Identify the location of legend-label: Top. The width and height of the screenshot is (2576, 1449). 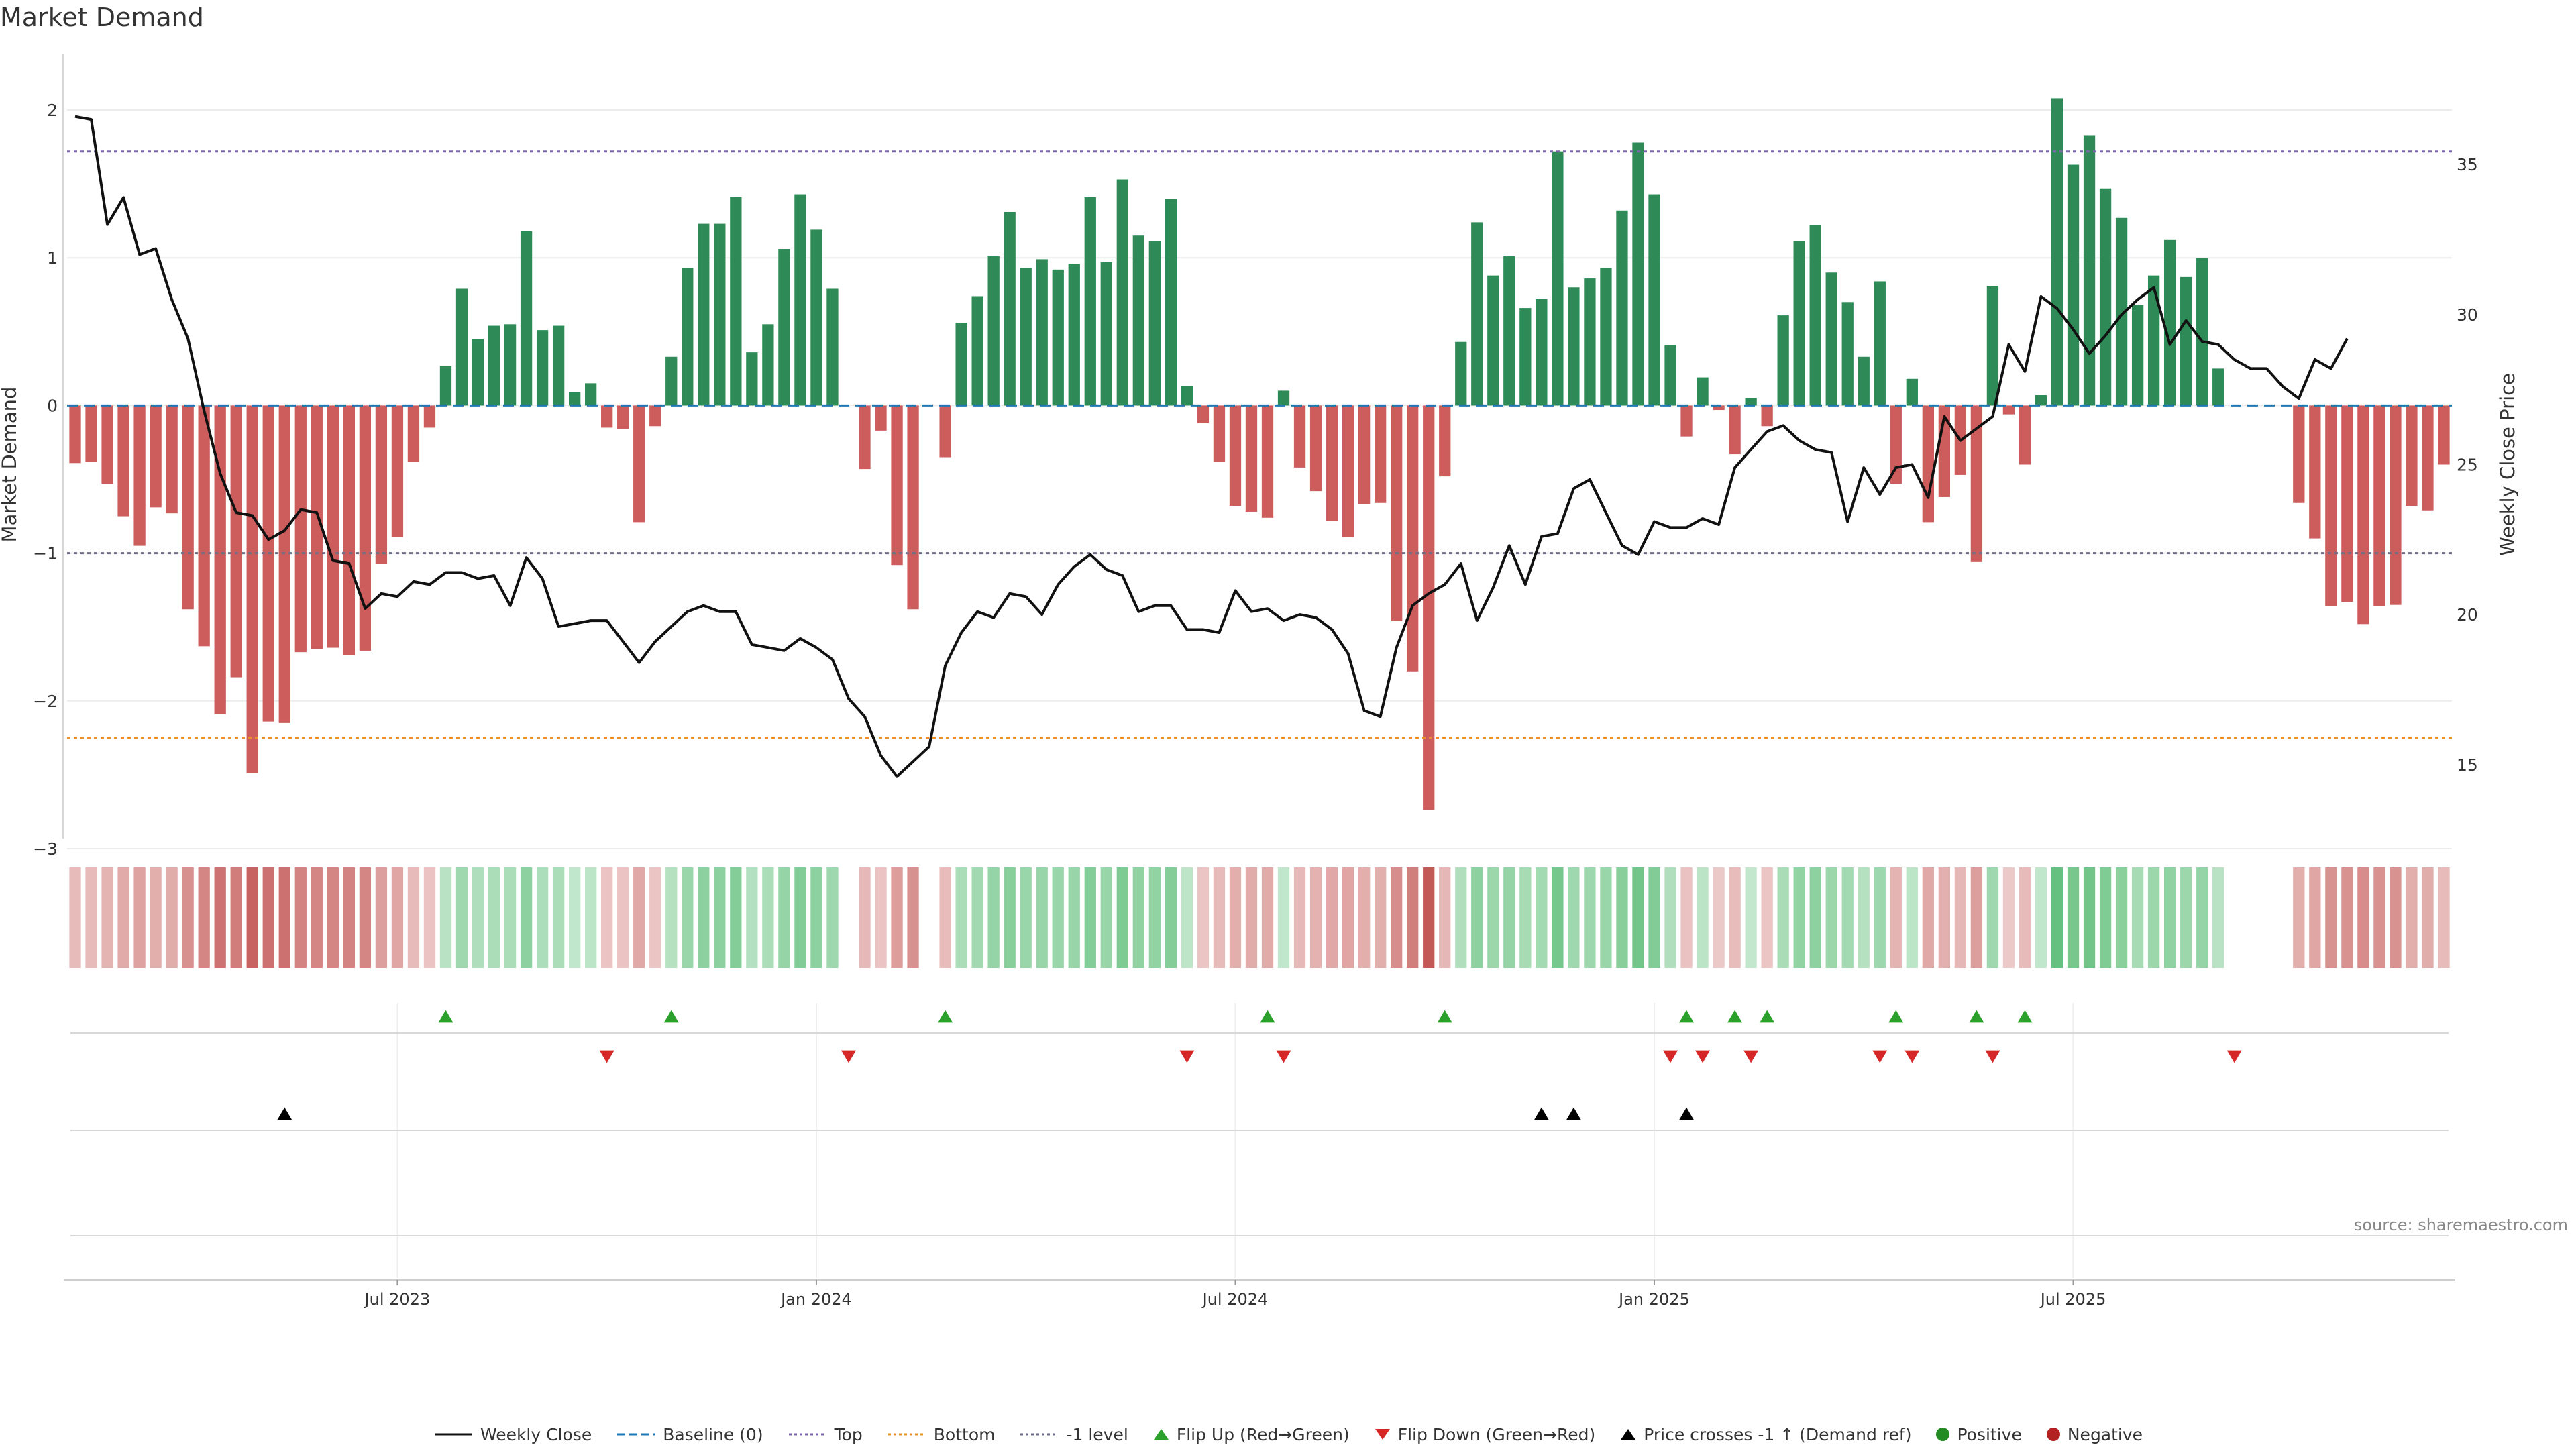
(848, 1434).